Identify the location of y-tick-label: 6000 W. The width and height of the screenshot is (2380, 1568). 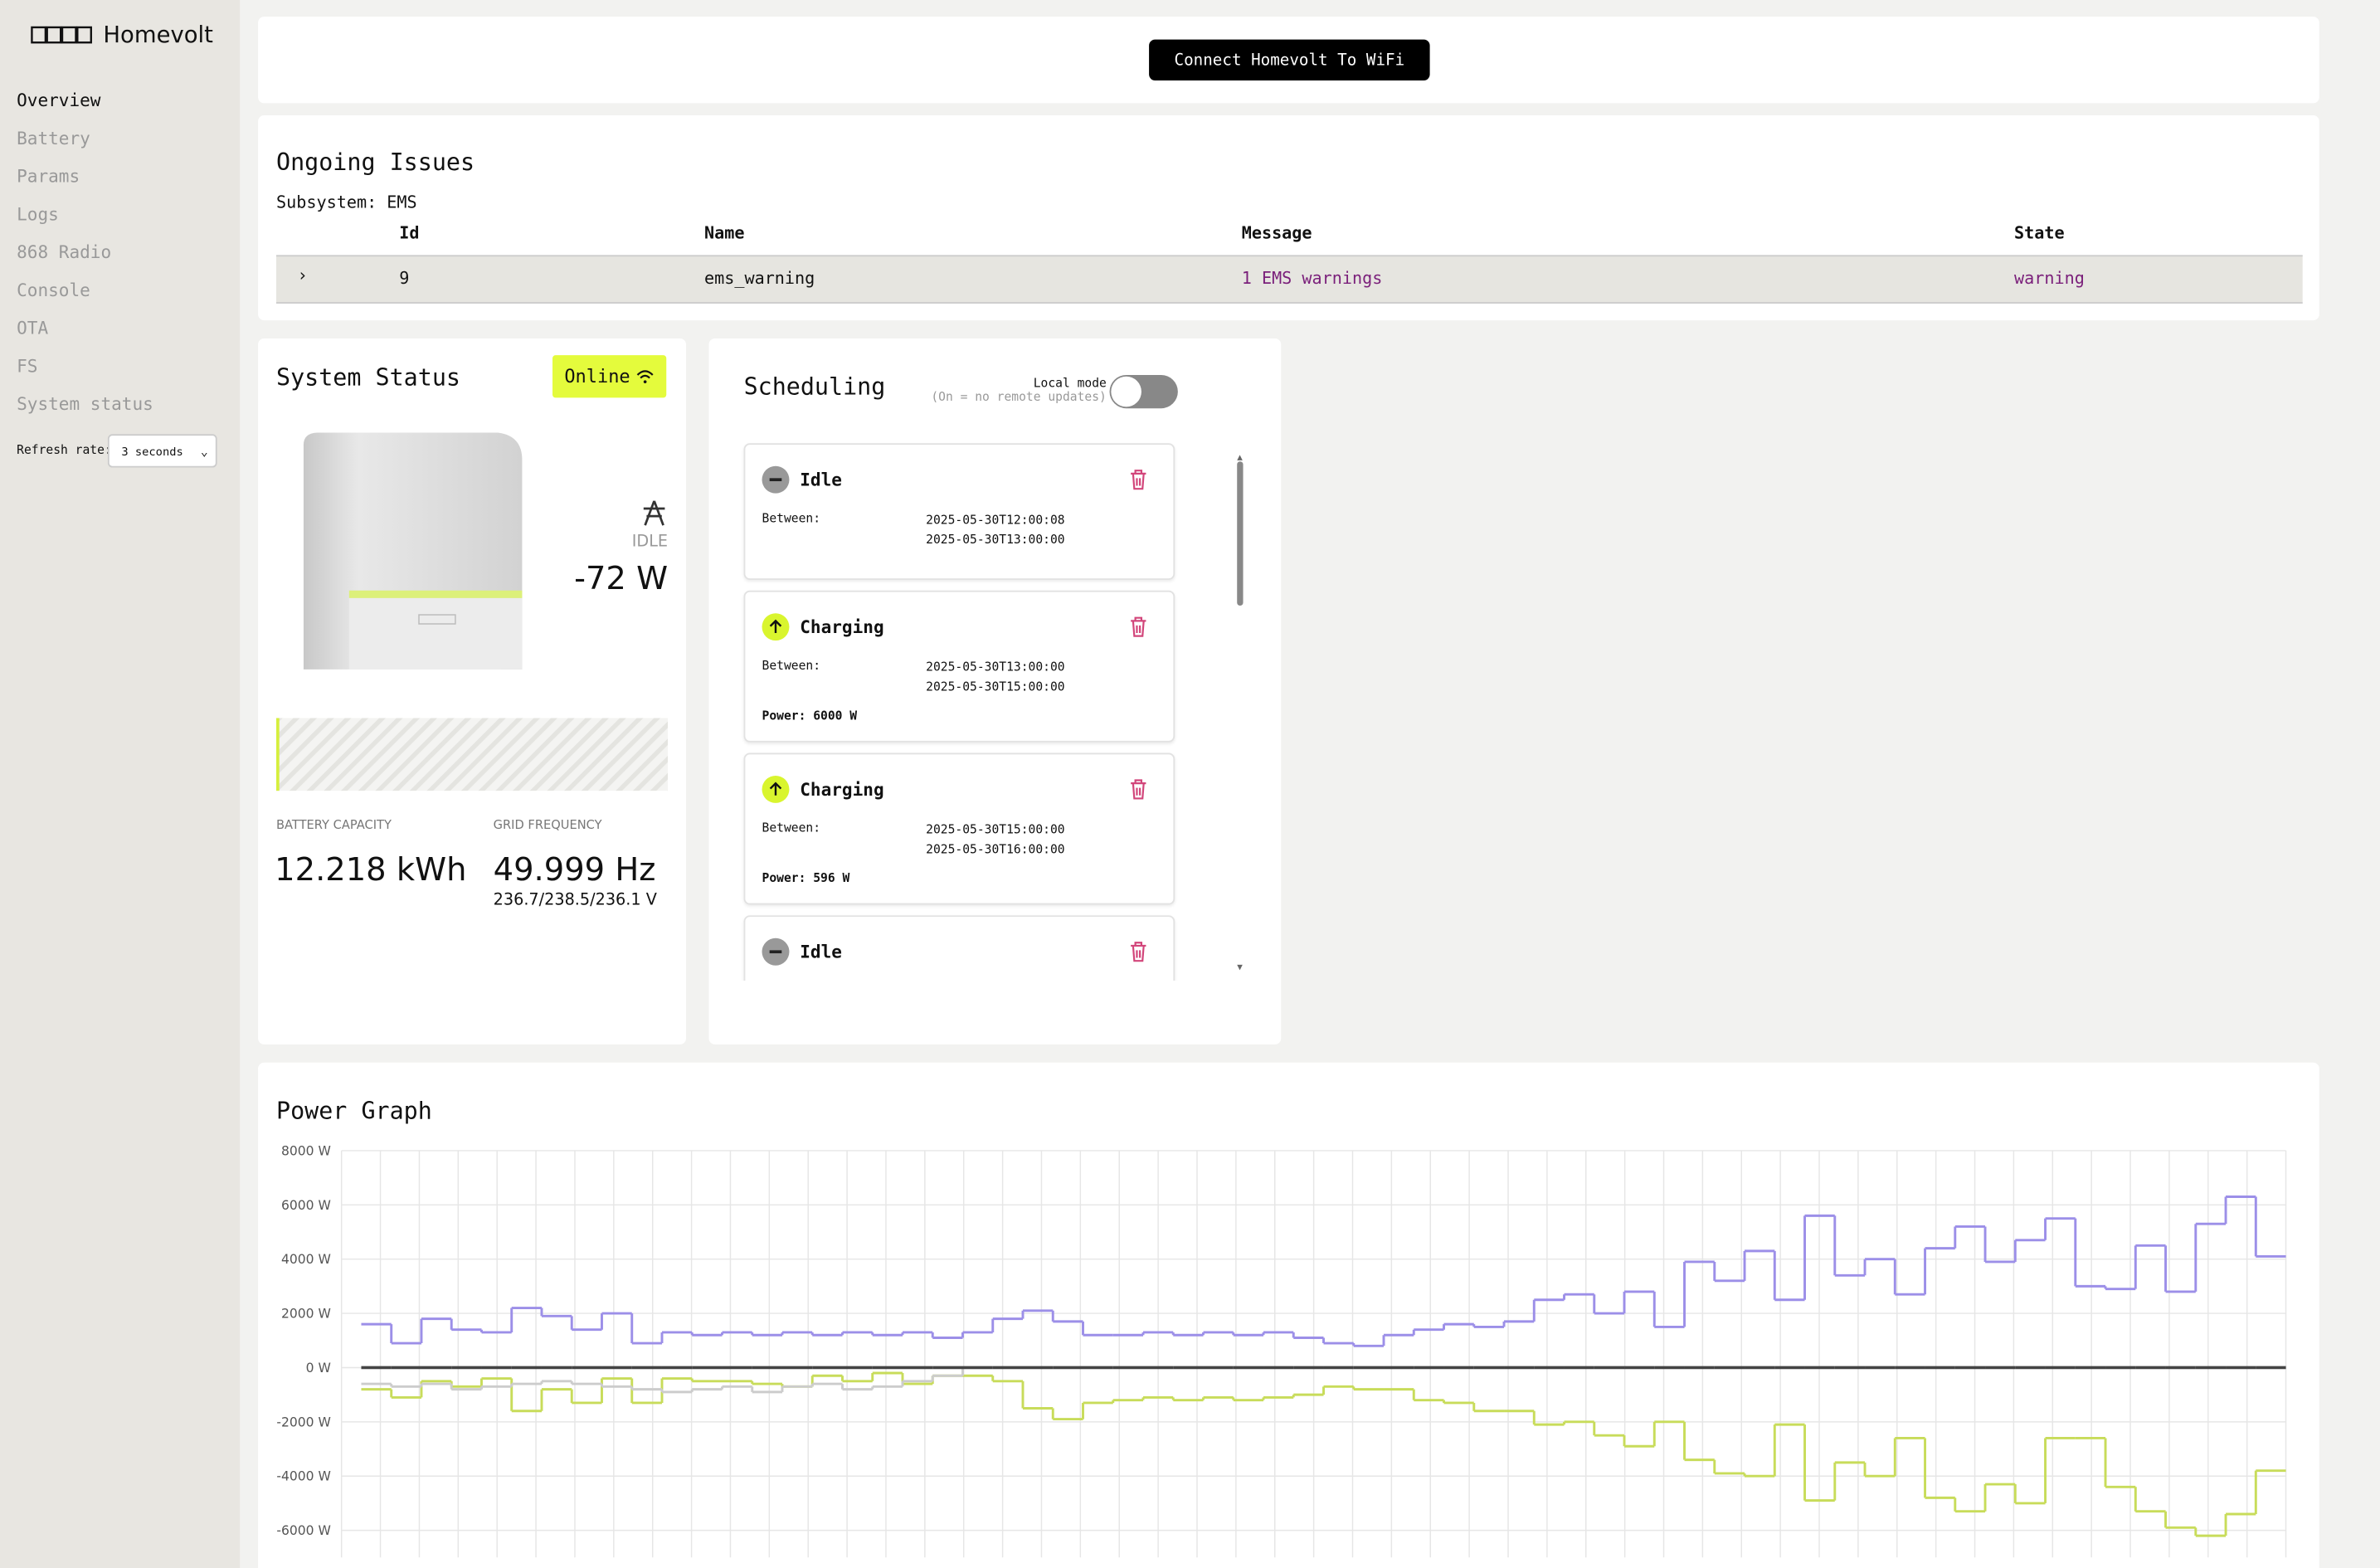
(306, 1205).